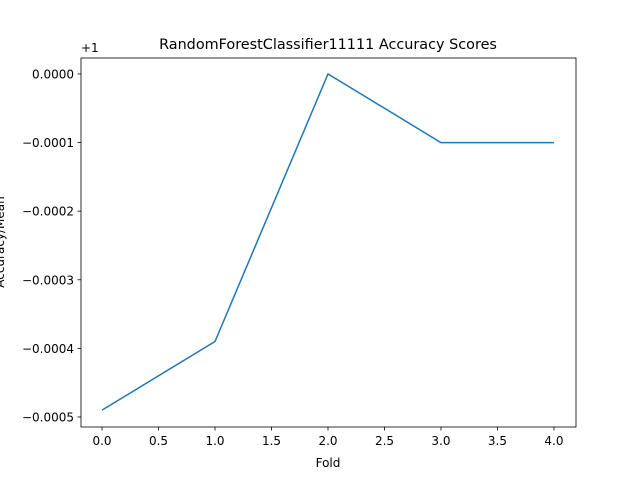 This screenshot has width=640, height=480. Describe the element at coordinates (48, 417) in the screenshot. I see `y-tick-label: −0.0005` at that location.